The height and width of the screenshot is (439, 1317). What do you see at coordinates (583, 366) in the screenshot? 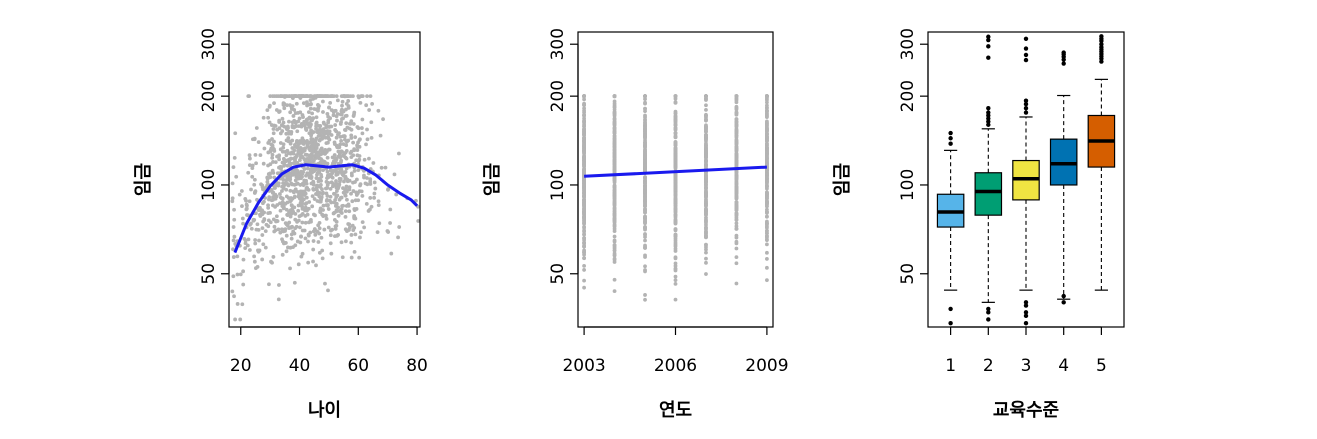
I see `year-x-tick-label: 2003` at bounding box center [583, 366].